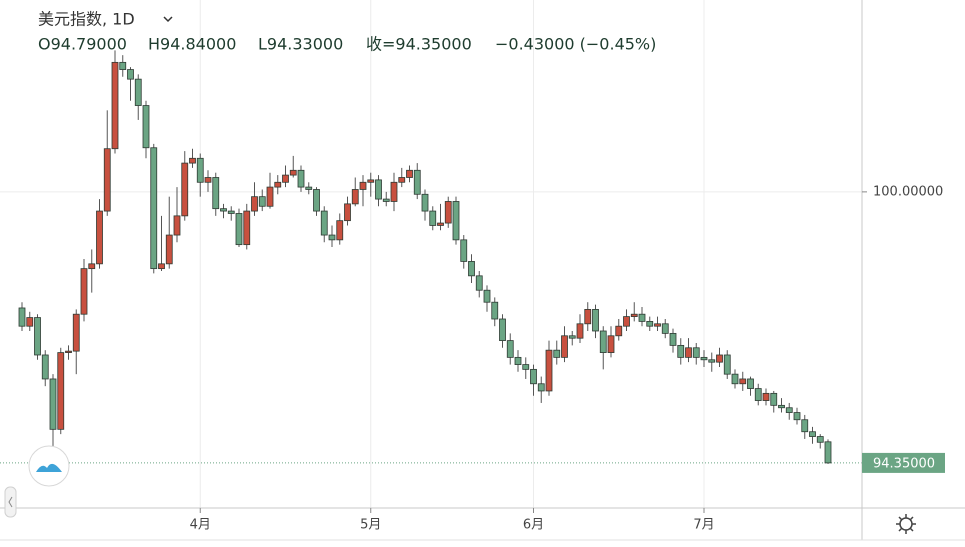 This screenshot has height=547, width=965. Describe the element at coordinates (533, 525) in the screenshot. I see `x-tick-label: 6月` at that location.